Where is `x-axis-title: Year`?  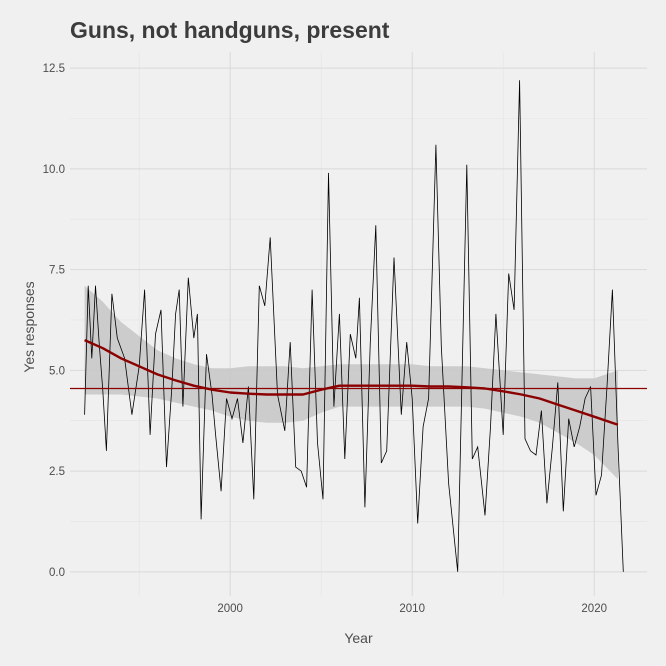
x-axis-title: Year is located at coordinates (358, 638).